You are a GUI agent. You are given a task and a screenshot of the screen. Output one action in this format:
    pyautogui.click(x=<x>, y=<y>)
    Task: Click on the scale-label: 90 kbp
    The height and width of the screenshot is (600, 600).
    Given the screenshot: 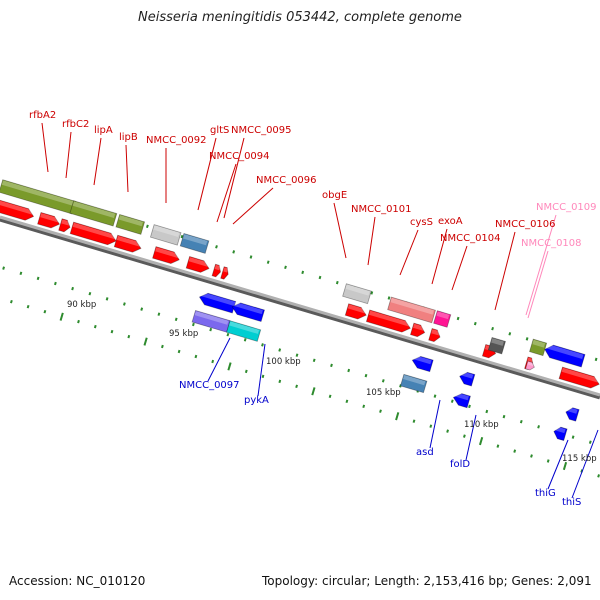 What is the action you would take?
    pyautogui.click(x=81, y=305)
    